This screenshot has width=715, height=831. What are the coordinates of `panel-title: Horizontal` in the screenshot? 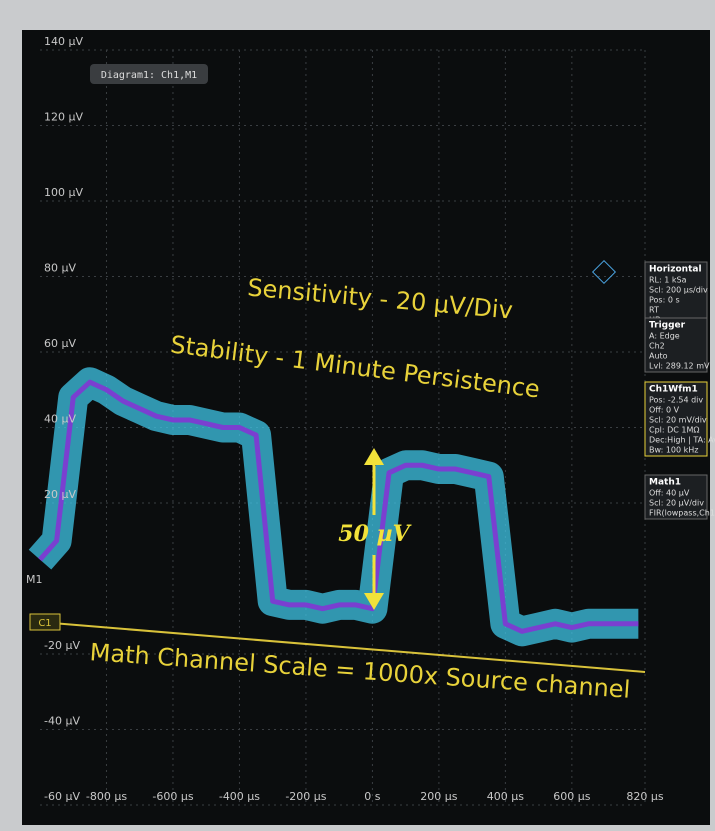 It's located at (675, 270).